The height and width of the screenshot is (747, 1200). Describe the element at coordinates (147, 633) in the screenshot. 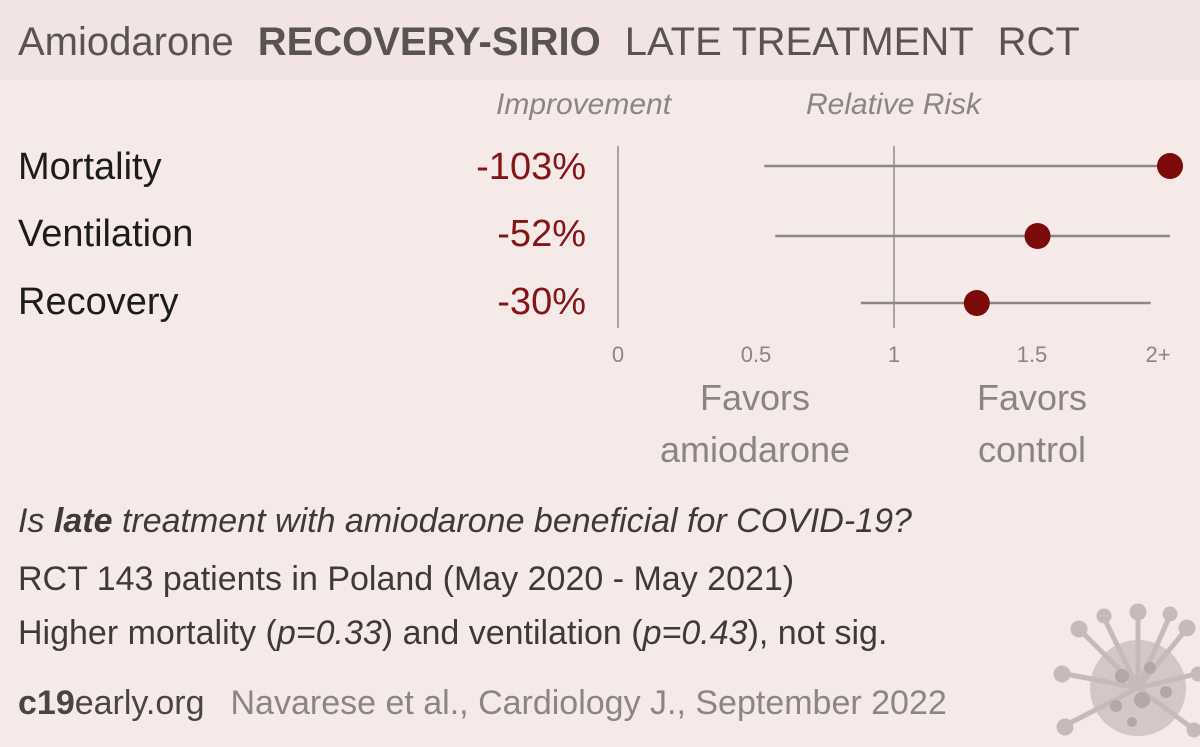

I see `significance-a: Higher mortality (` at that location.